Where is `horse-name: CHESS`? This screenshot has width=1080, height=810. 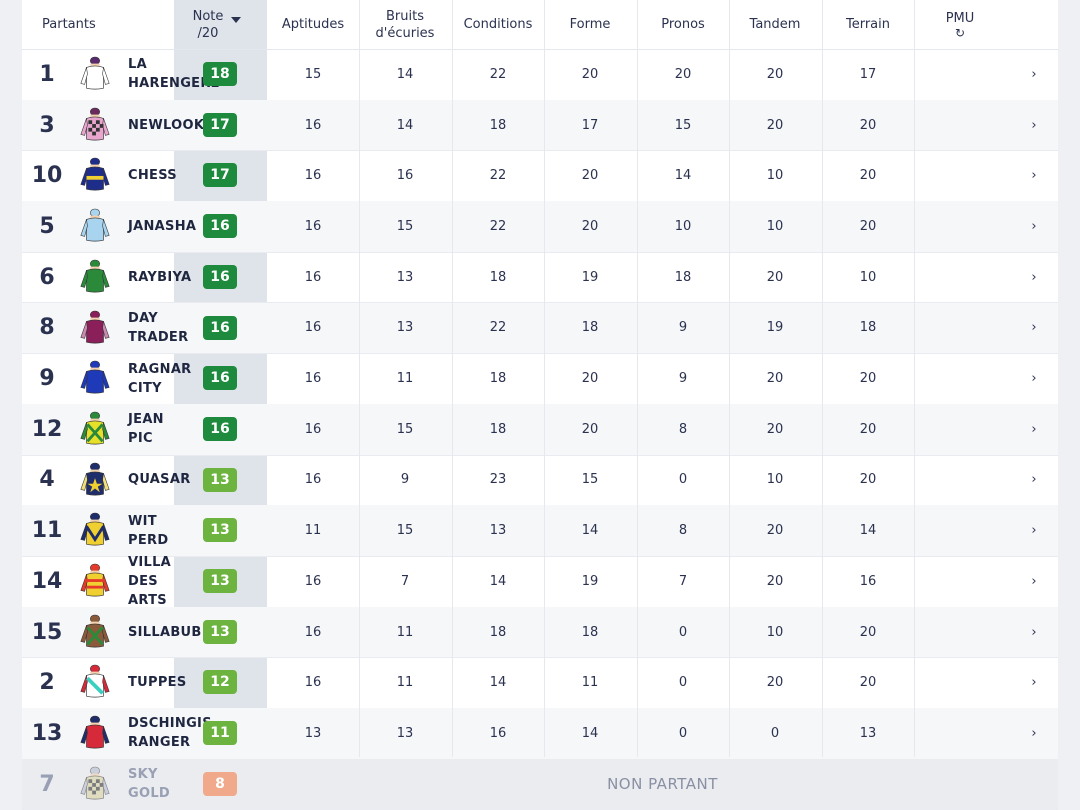
horse-name: CHESS is located at coordinates (152, 176).